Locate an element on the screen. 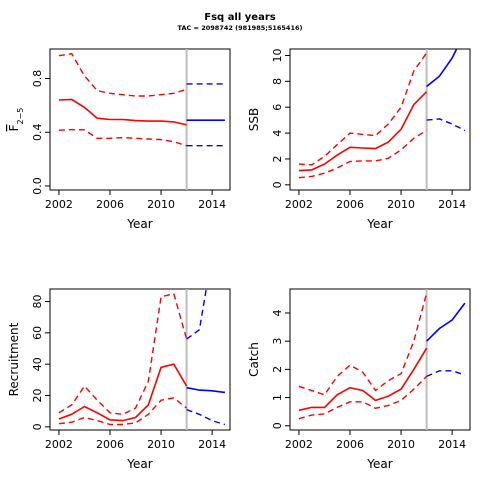 The image size is (480, 480). recruitment-ylabel: Recruitment is located at coordinates (14, 359).